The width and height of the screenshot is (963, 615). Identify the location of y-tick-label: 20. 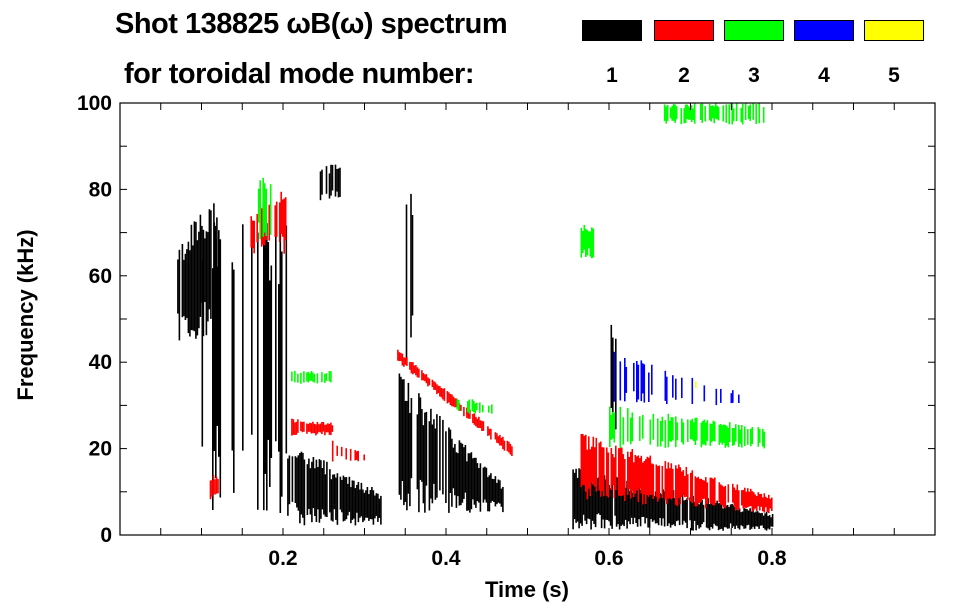
(100, 449).